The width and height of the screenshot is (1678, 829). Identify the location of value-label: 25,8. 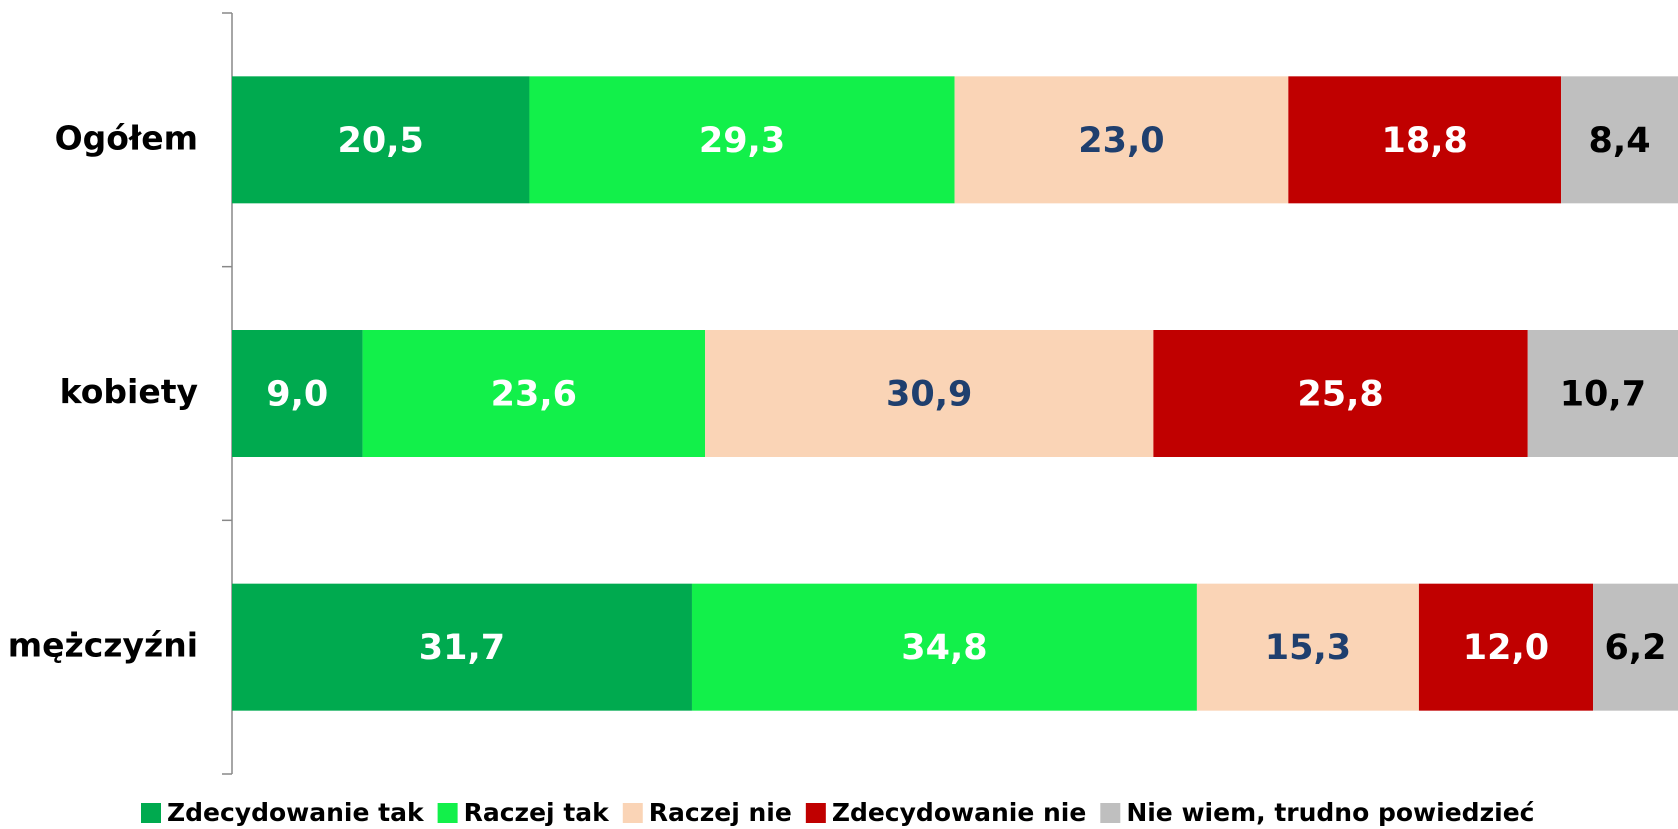
(1340, 395).